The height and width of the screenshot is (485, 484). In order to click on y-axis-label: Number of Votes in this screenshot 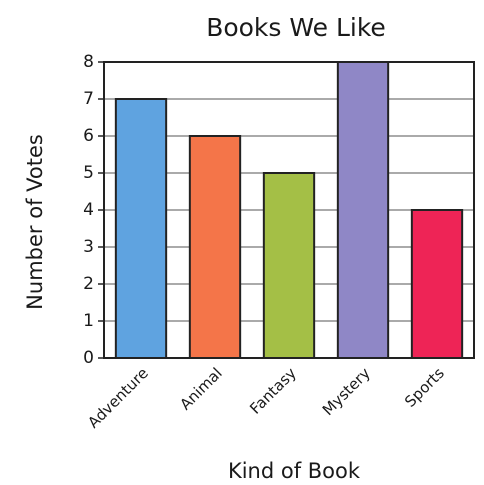, I will do `click(35, 222)`.